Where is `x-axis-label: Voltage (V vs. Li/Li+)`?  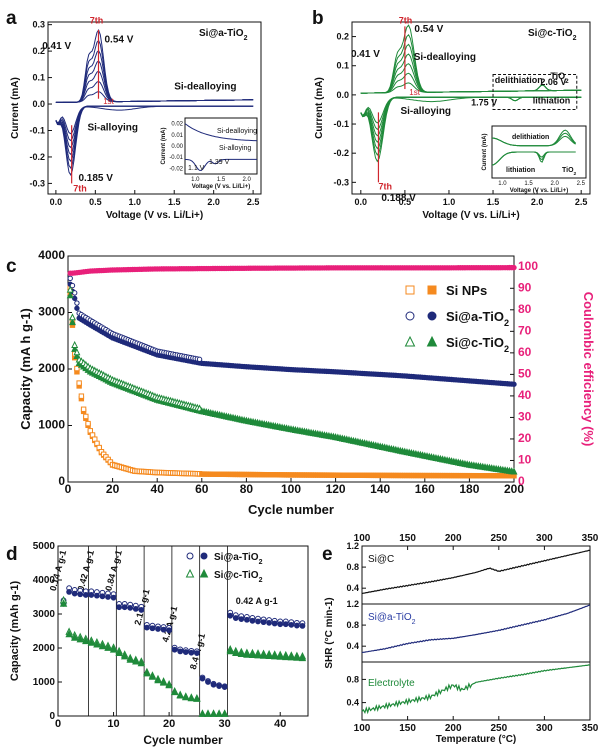 x-axis-label: Voltage (V vs. Li/Li+) is located at coordinates (470, 215).